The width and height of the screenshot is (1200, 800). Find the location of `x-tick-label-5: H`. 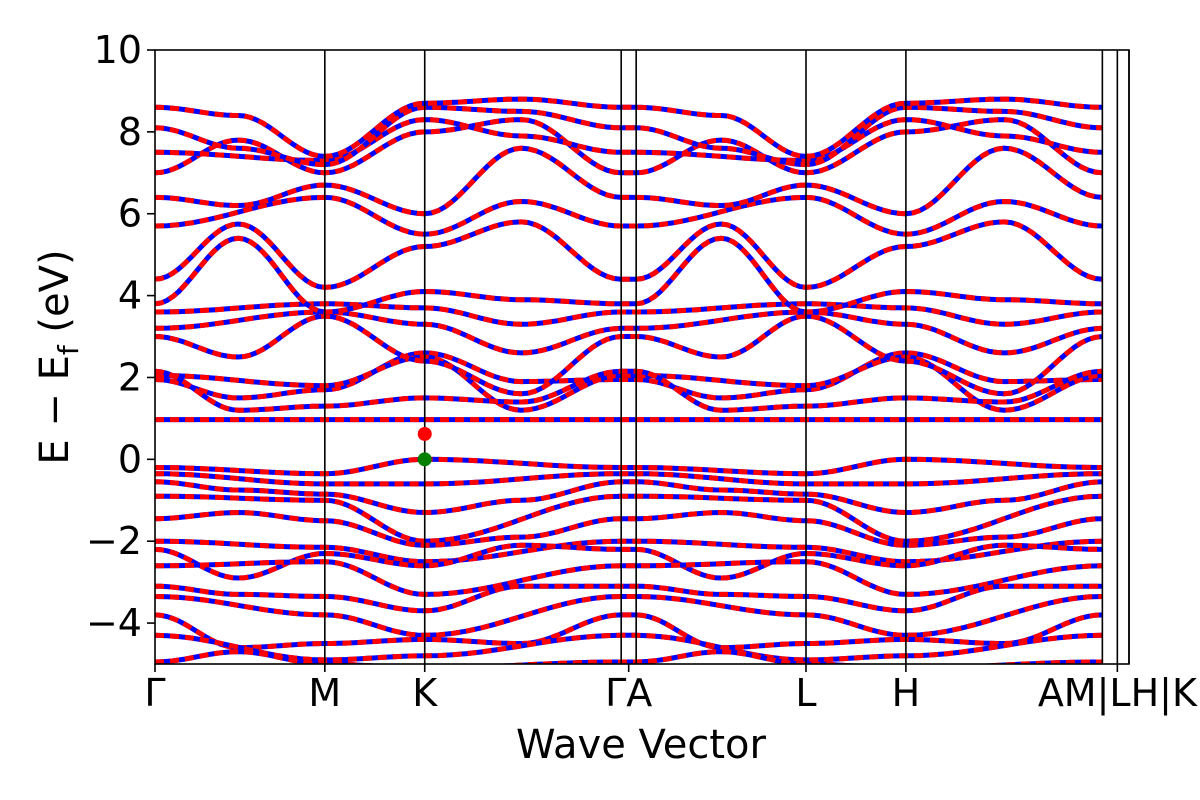

x-tick-label-5: H is located at coordinates (906, 693).